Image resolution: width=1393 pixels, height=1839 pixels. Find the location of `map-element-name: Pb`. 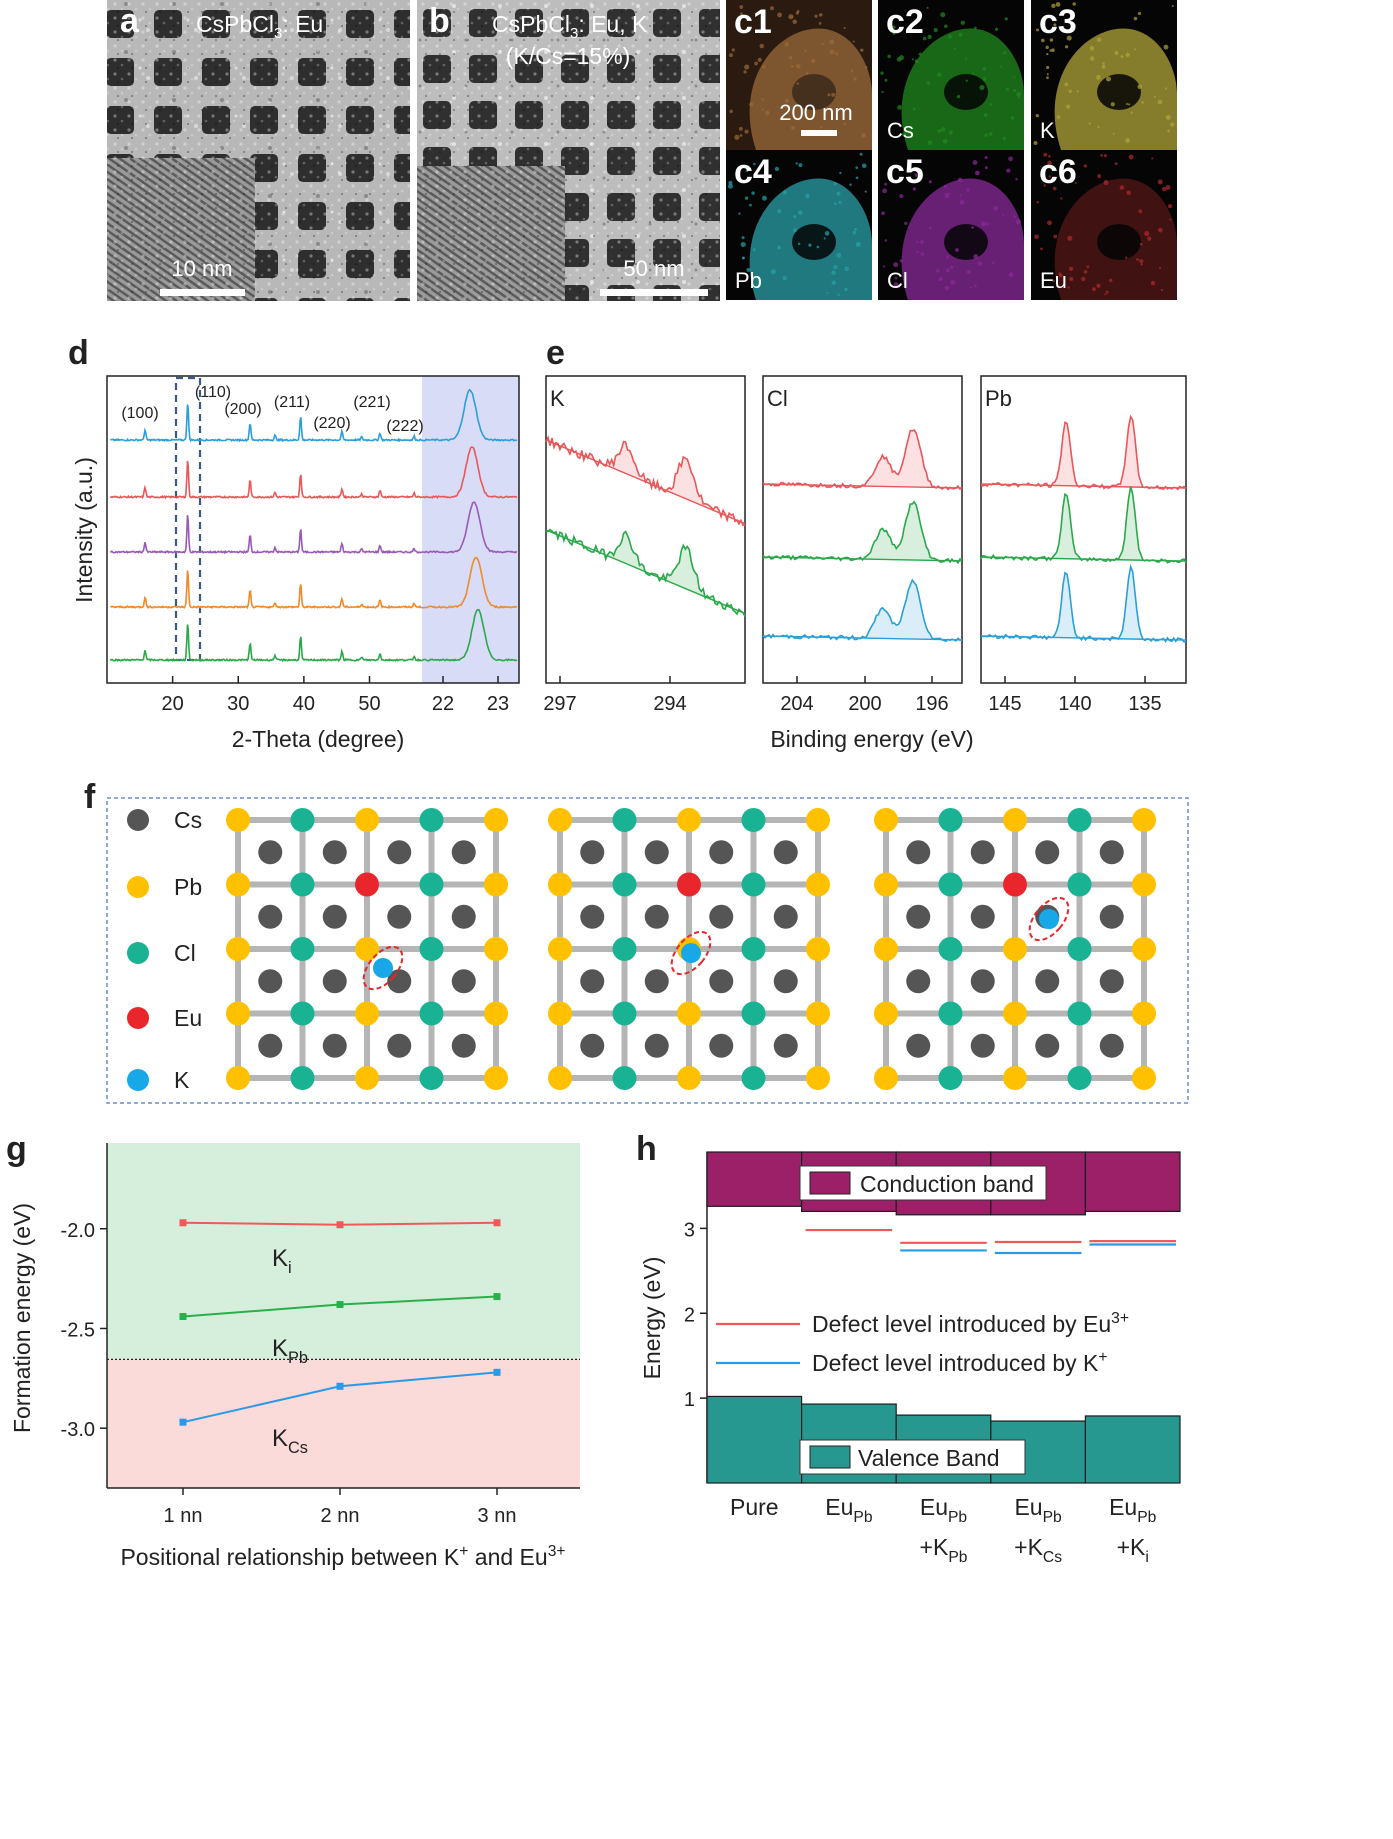

map-element-name: Pb is located at coordinates (748, 280).